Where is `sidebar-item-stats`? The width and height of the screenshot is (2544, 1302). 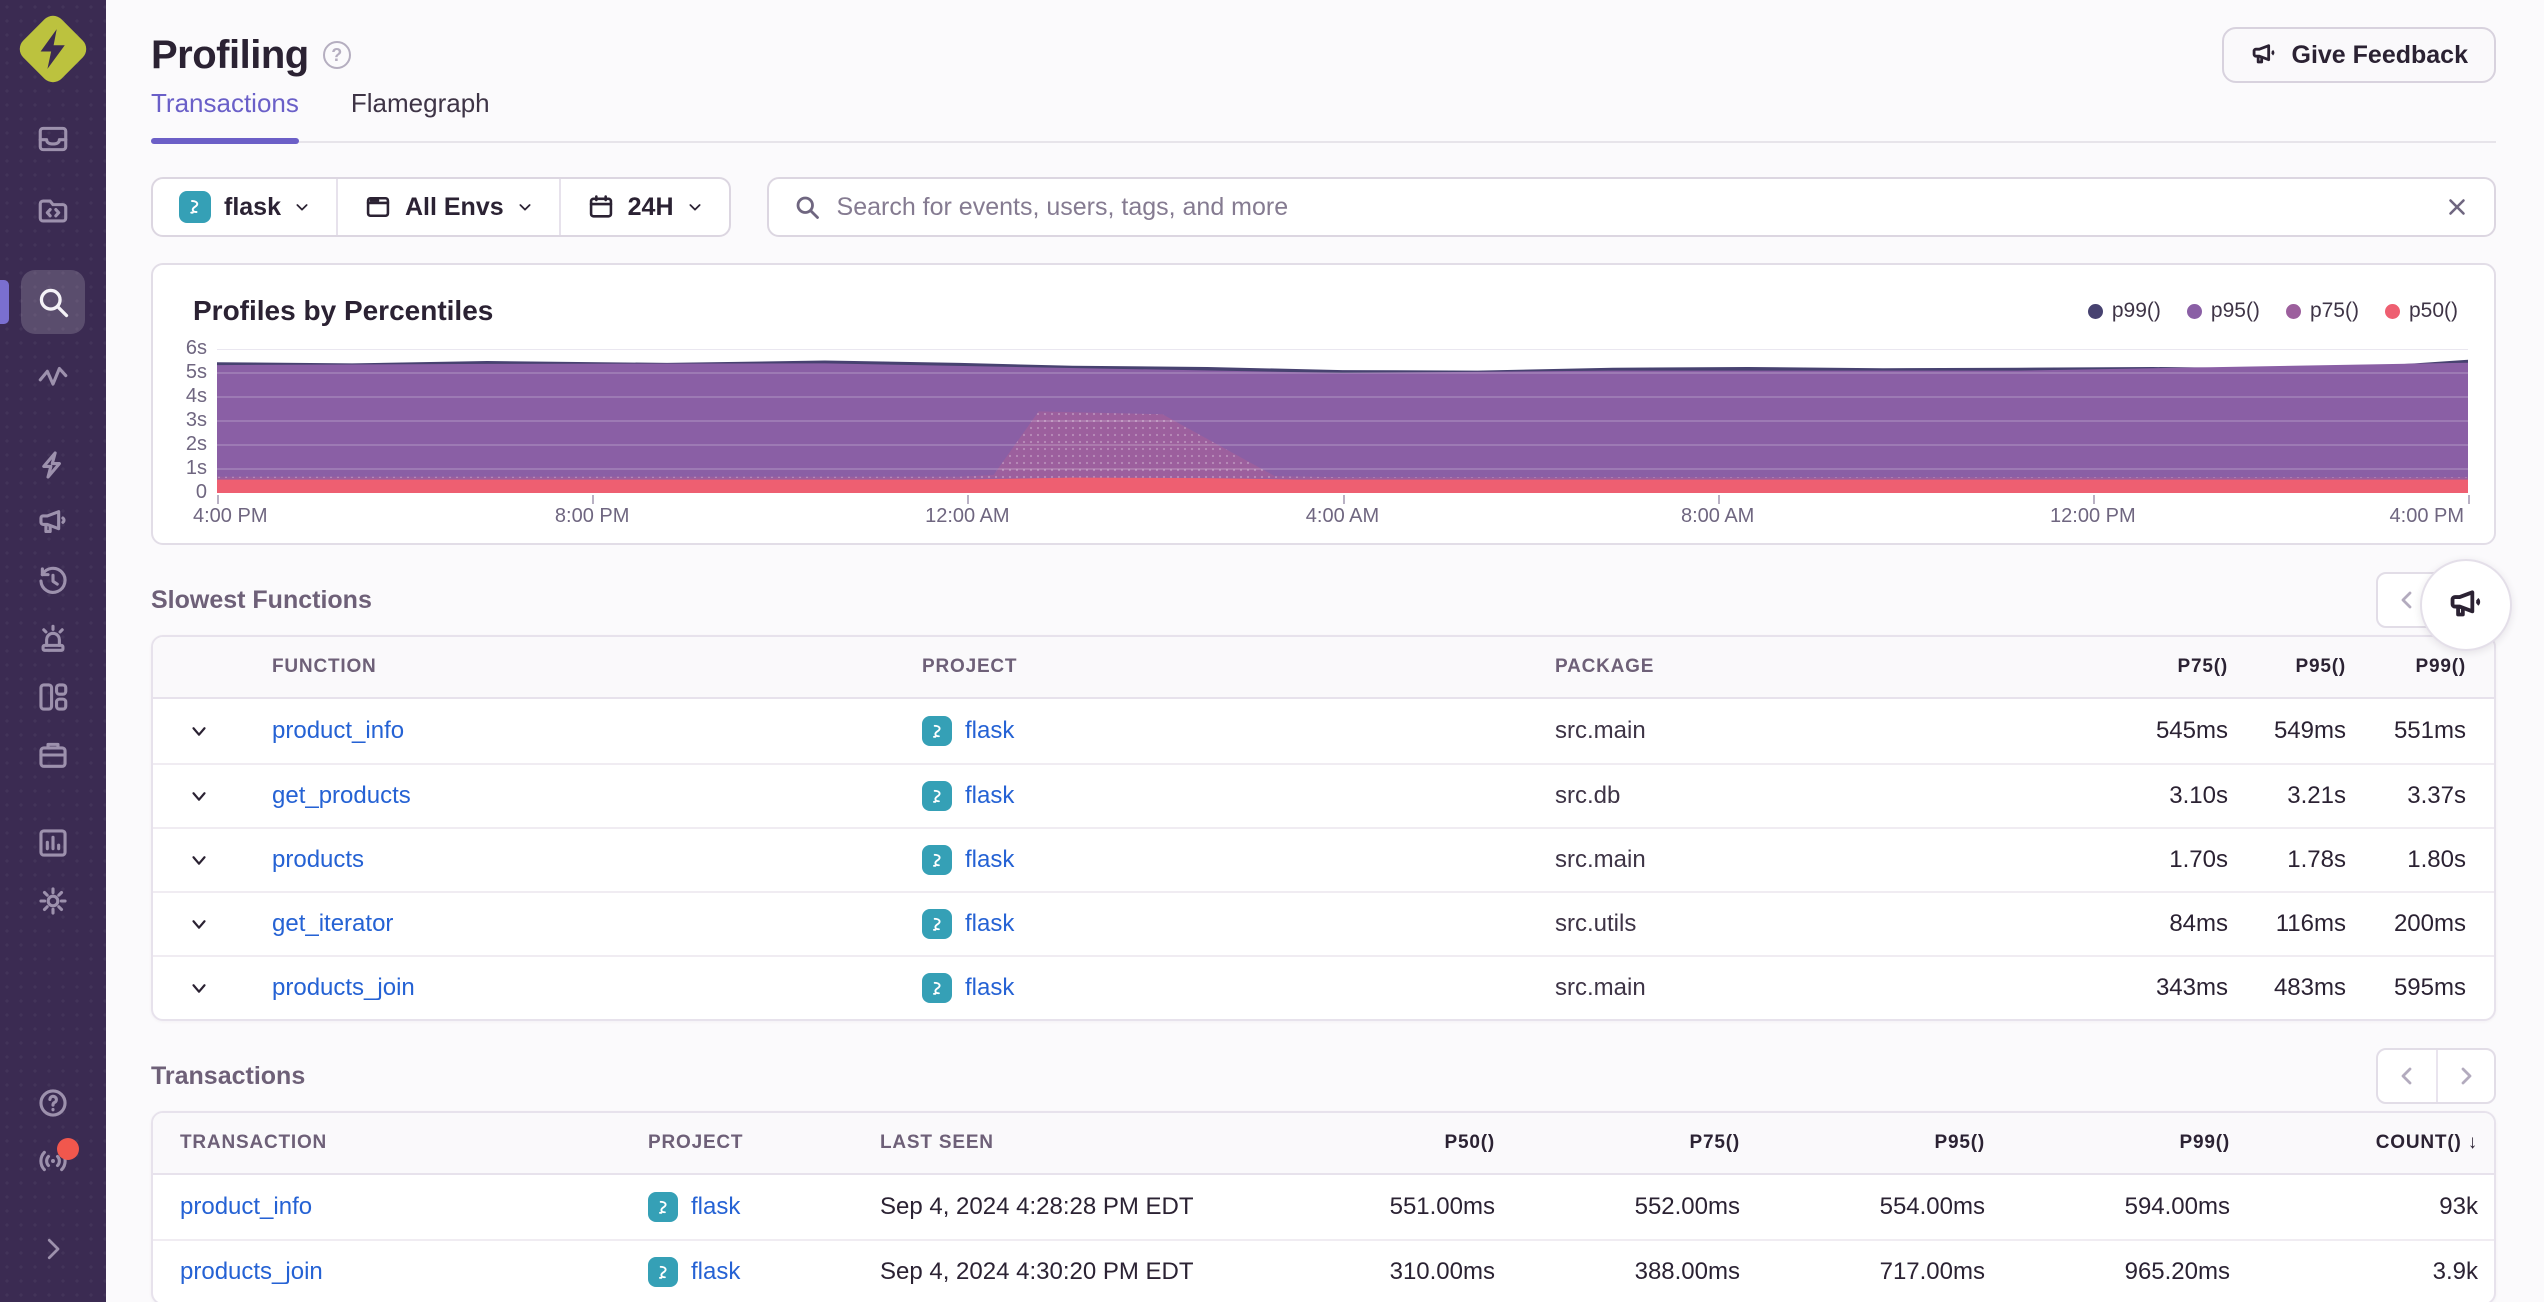 sidebar-item-stats is located at coordinates (53, 843).